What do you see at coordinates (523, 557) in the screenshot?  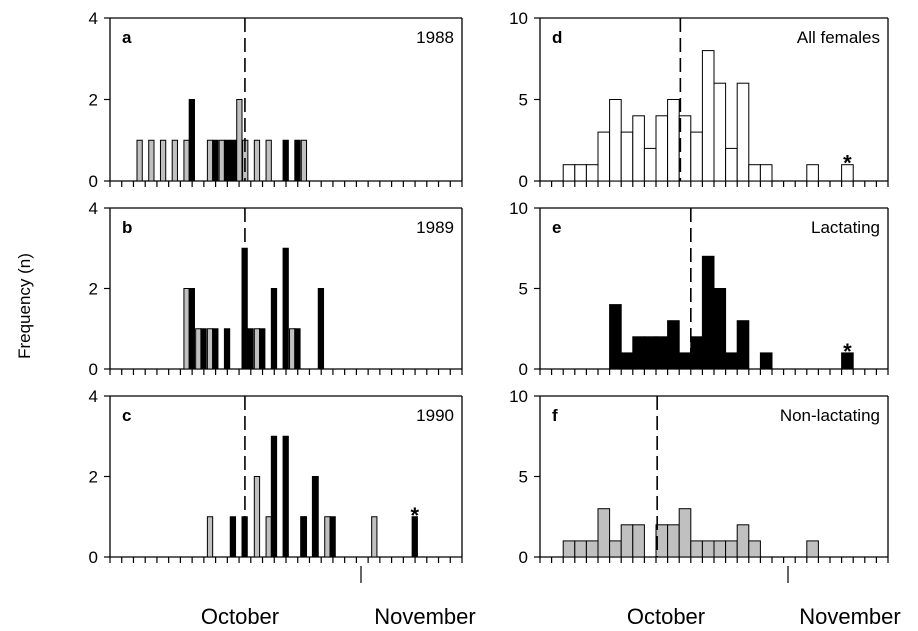 I see `y-tick-label-f-0: 0` at bounding box center [523, 557].